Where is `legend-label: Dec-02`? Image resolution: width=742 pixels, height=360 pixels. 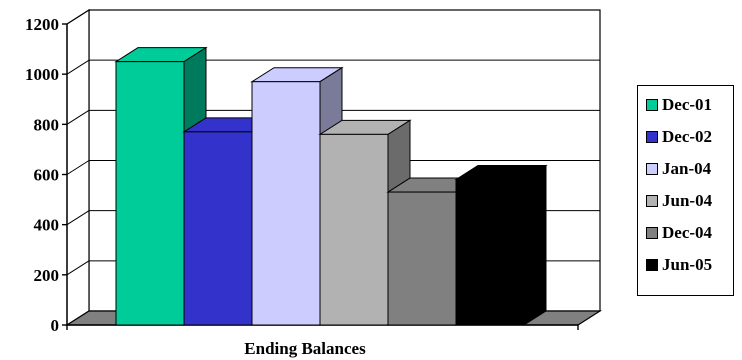 legend-label: Dec-02 is located at coordinates (687, 136).